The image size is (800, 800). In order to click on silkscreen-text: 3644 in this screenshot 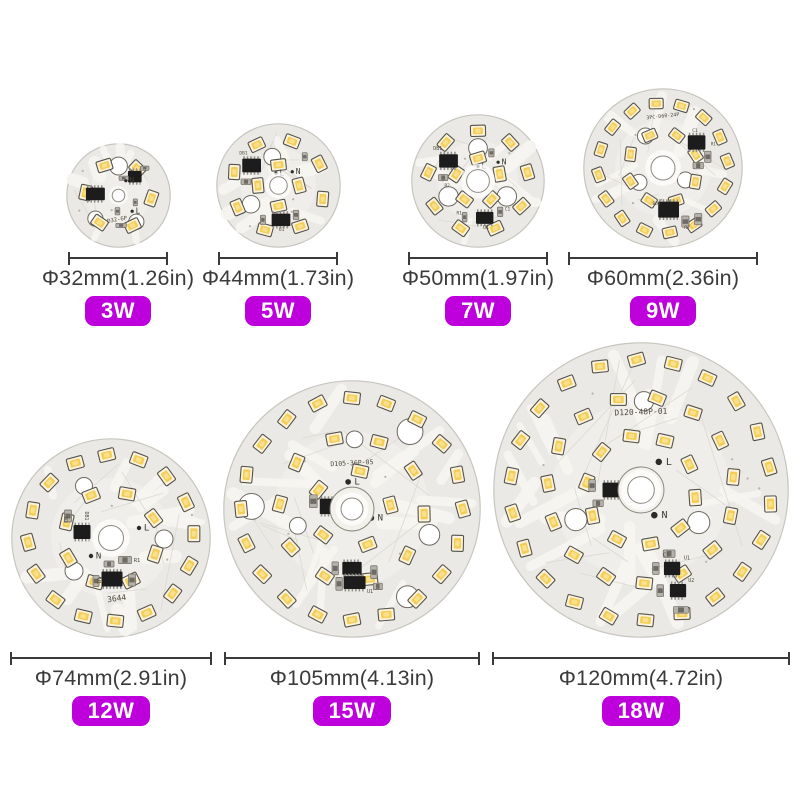, I will do `click(116, 599)`.